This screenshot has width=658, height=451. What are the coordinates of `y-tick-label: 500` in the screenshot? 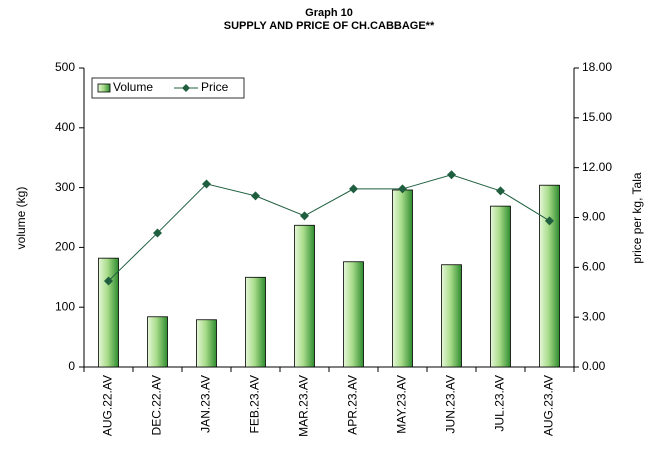 It's located at (65, 67).